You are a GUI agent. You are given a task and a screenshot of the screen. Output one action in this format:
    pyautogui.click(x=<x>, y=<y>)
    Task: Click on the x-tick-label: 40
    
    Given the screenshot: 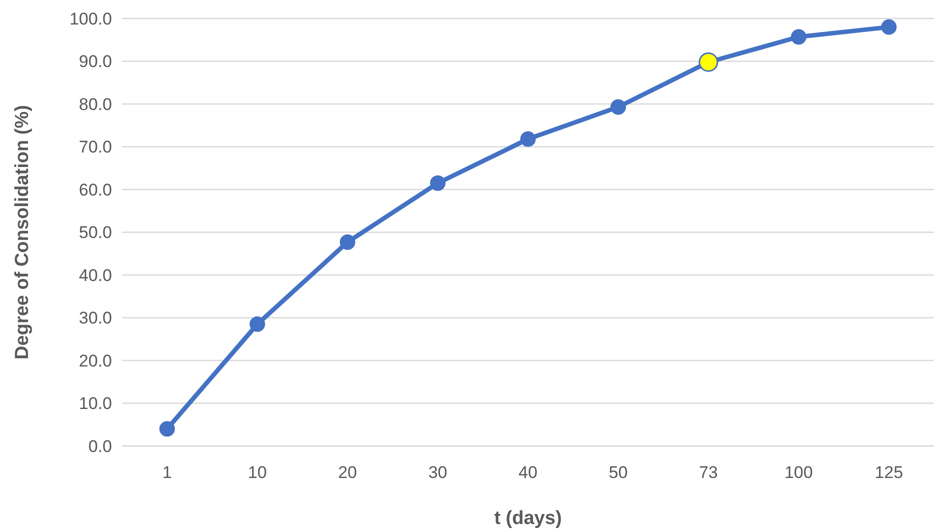 What is the action you would take?
    pyautogui.click(x=528, y=472)
    